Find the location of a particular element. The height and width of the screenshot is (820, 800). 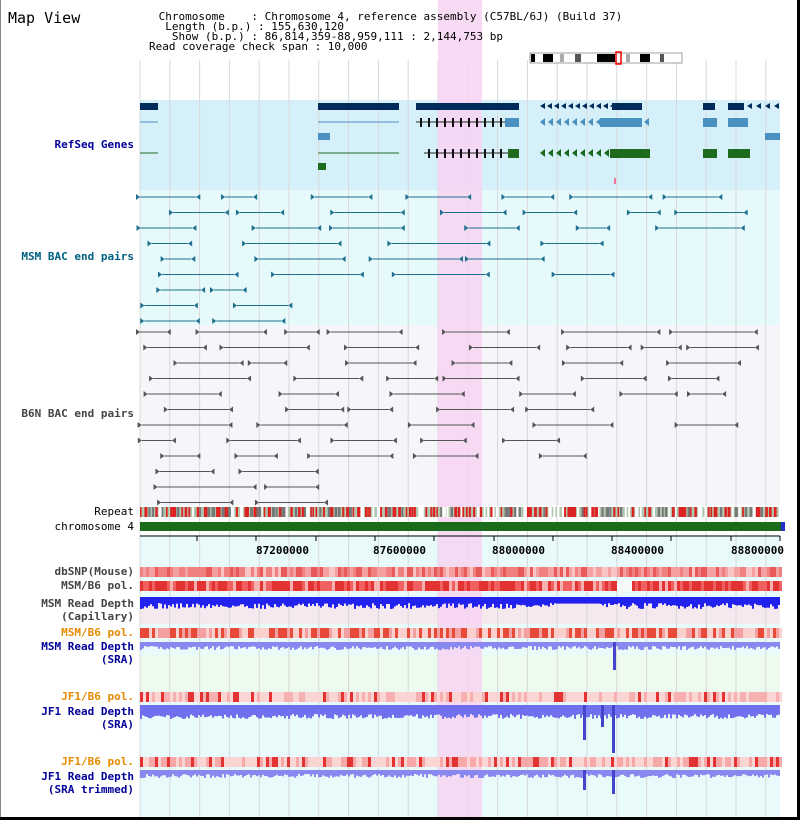

track-label-msm-b6-pol-2: MSM/B6 pol. is located at coordinates (97, 632).